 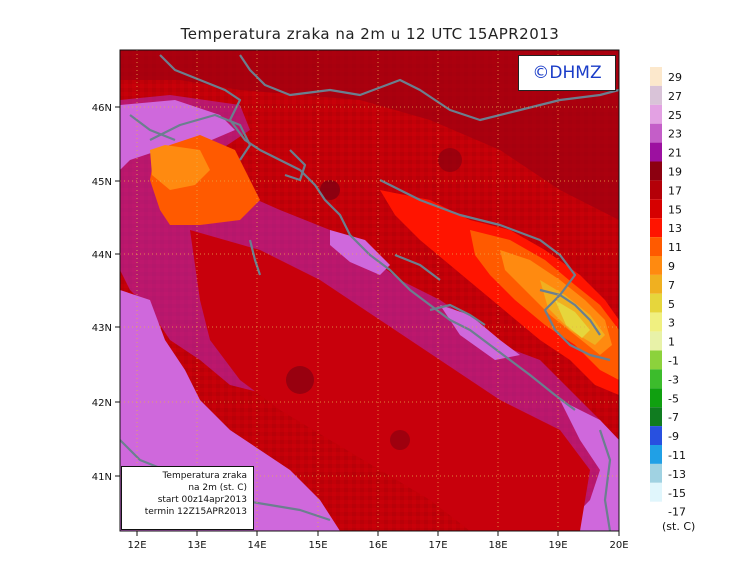 I want to click on x-axis-labels: 12E 13E 14E 15E 16E 17E 18E 19E 20E, so click(x=377, y=545).